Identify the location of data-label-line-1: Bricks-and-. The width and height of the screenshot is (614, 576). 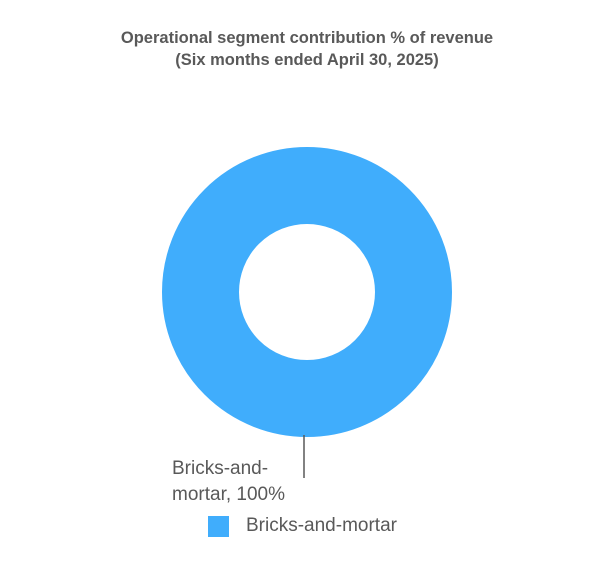
(220, 468).